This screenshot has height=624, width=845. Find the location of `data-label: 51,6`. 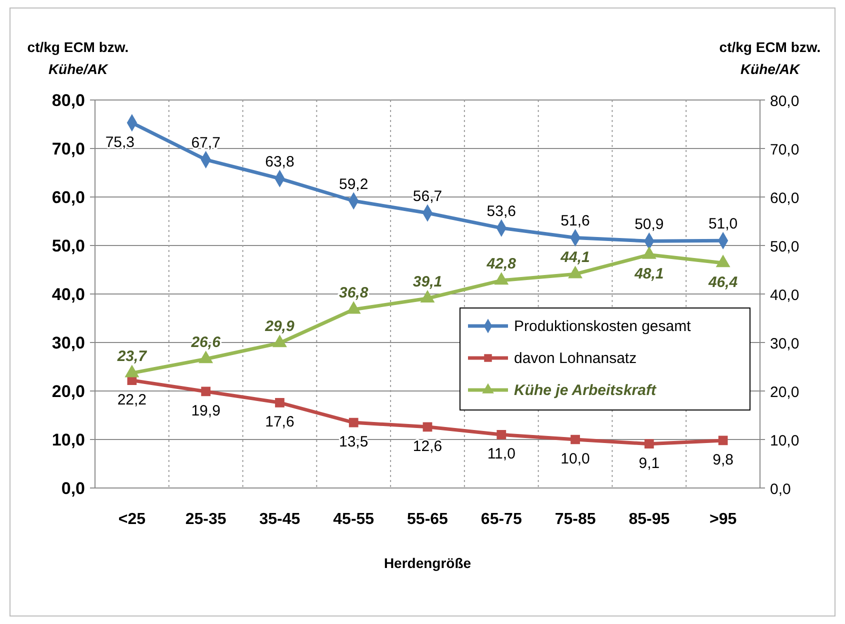

data-label: 51,6 is located at coordinates (575, 221).